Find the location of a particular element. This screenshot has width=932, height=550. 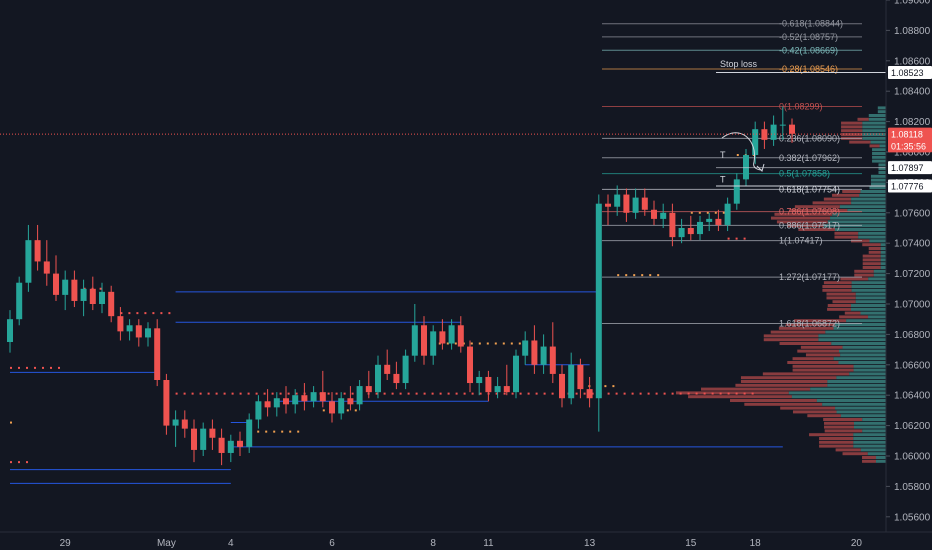

time-axis: 29May468111315182022 is located at coordinates (496, 543).